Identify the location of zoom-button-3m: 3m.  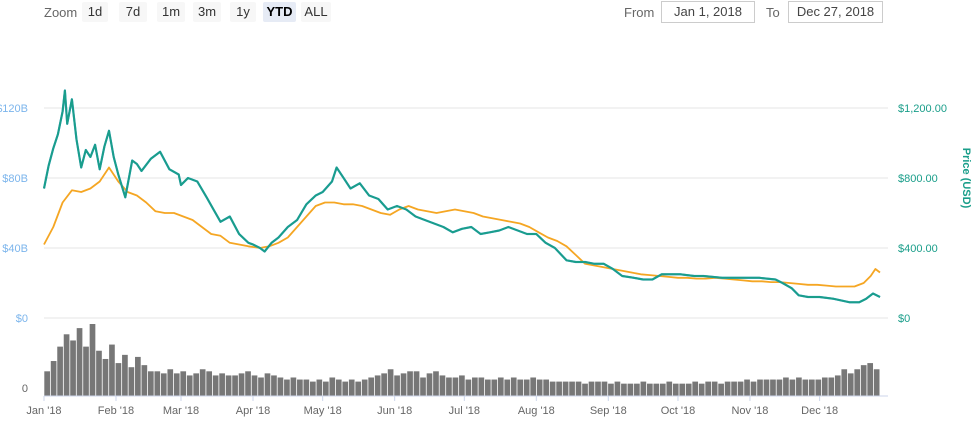
(207, 12).